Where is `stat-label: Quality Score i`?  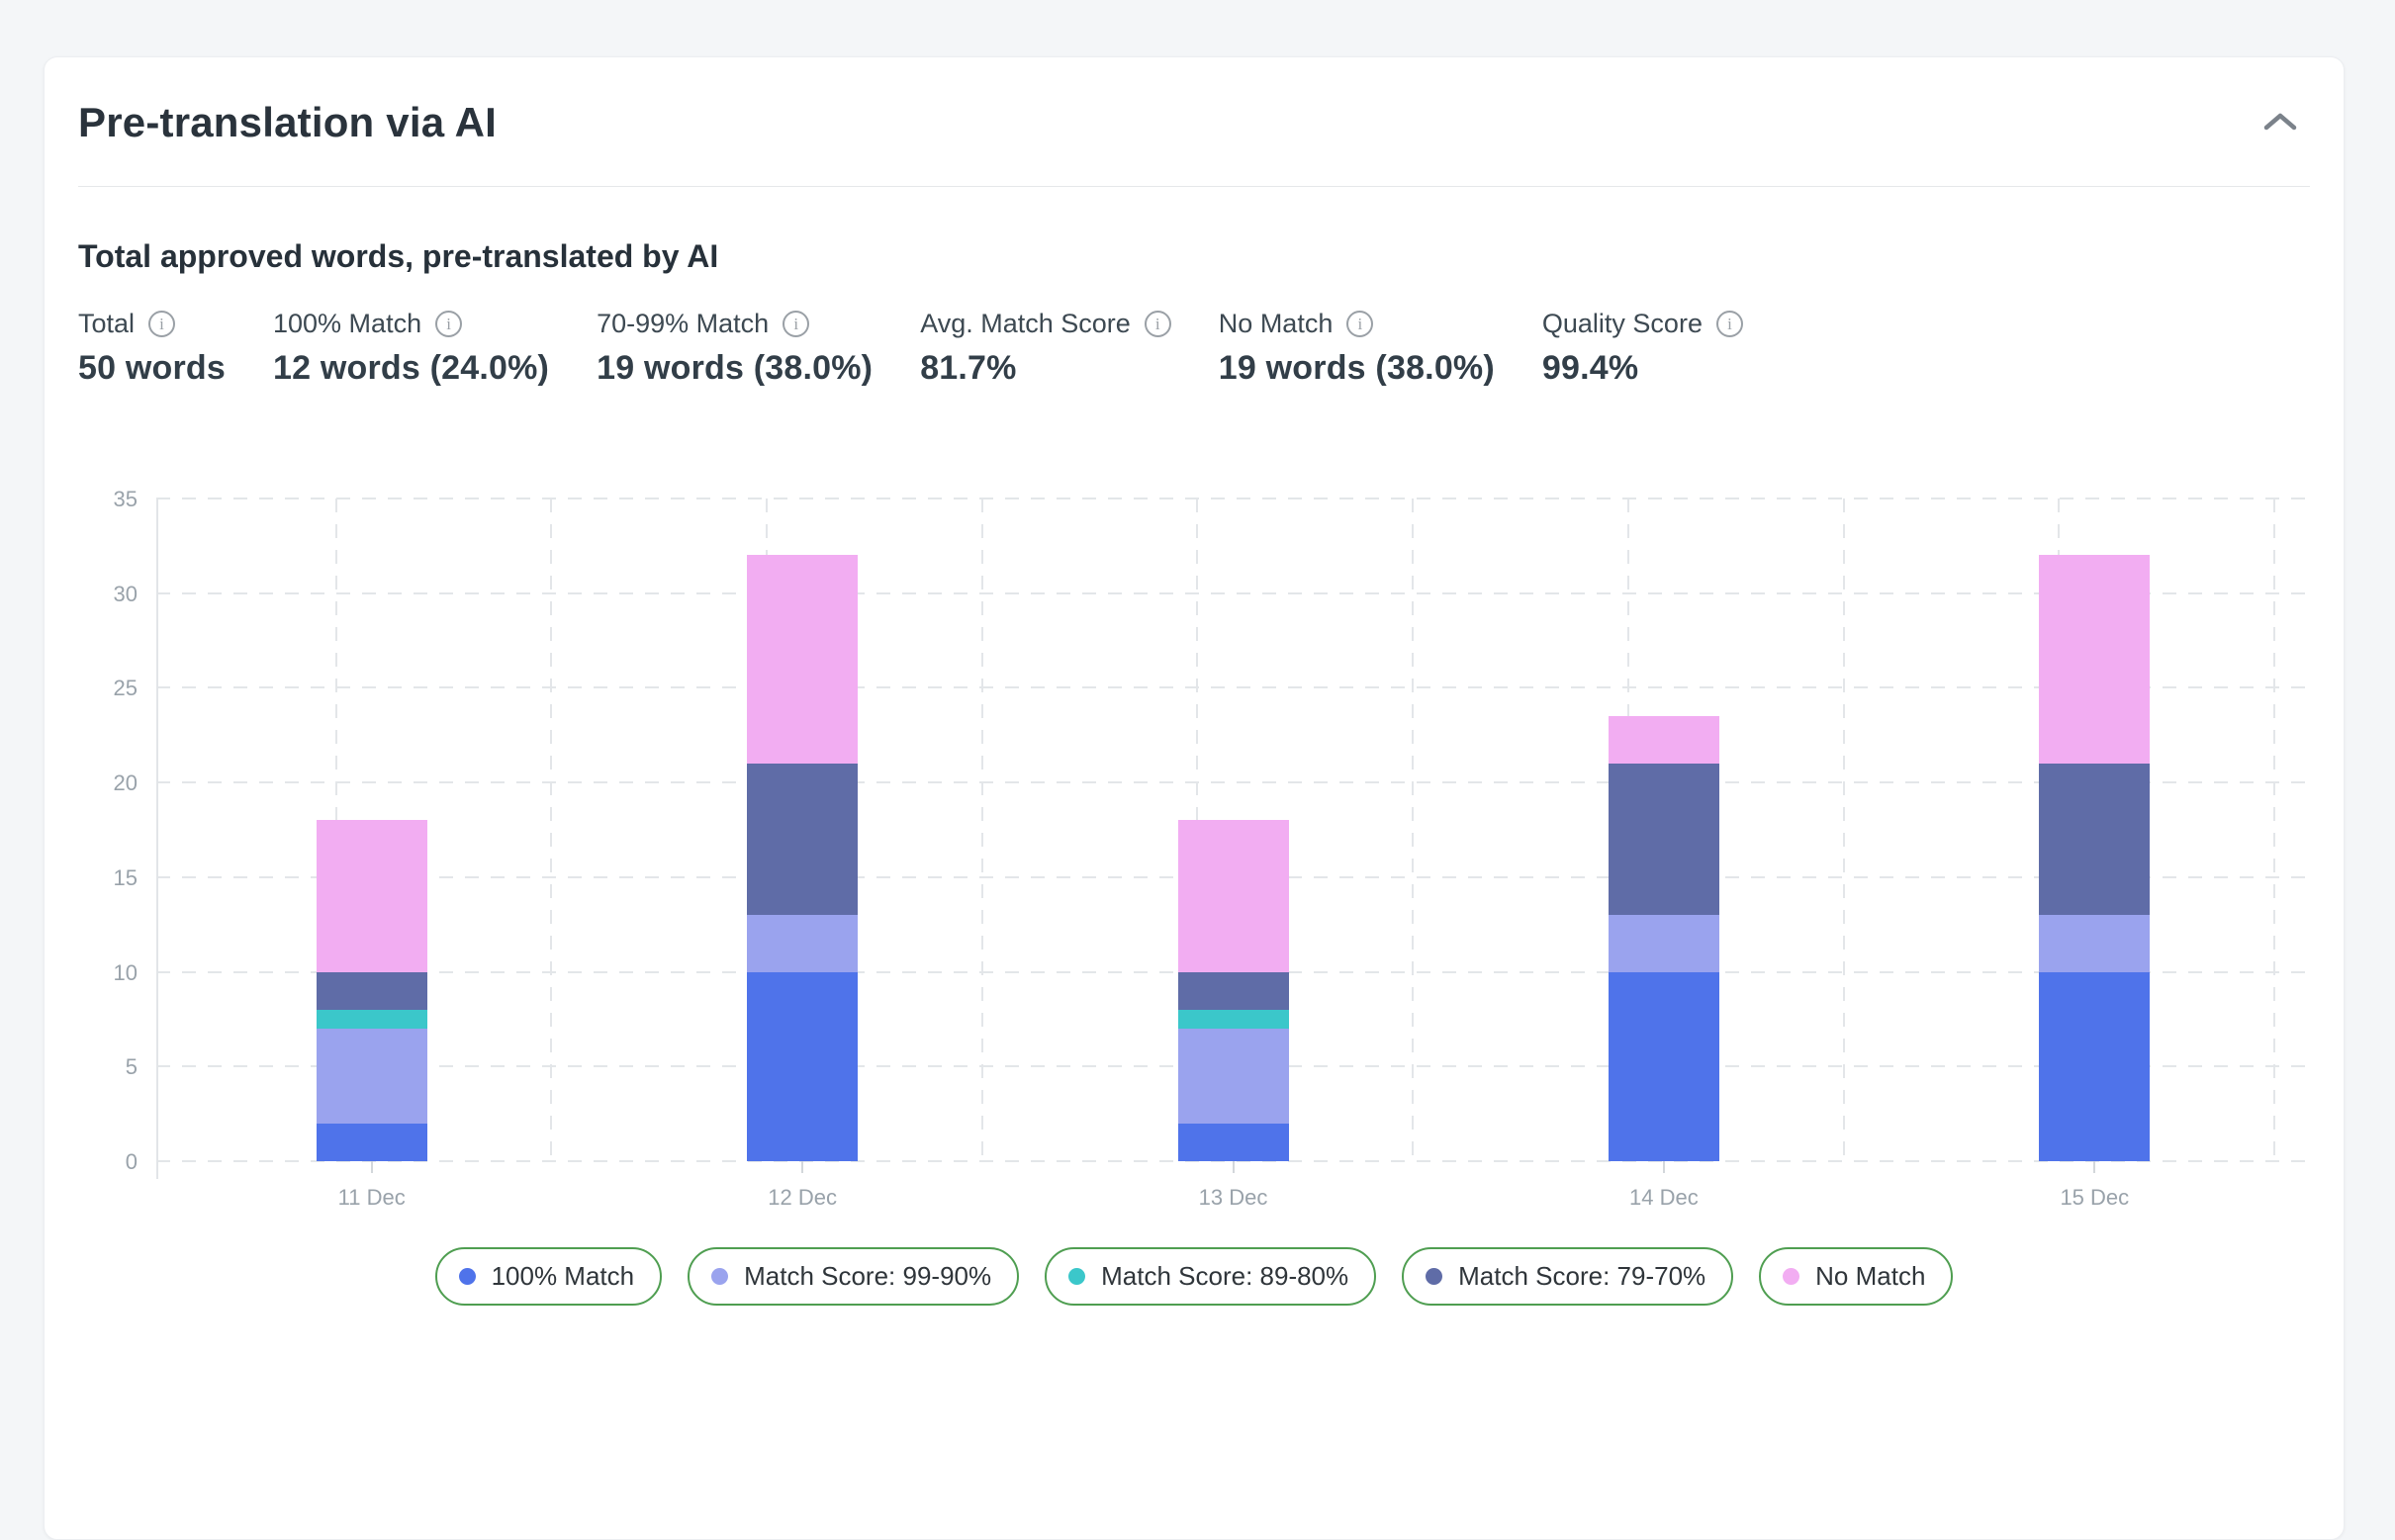 stat-label: Quality Score i is located at coordinates (1642, 324).